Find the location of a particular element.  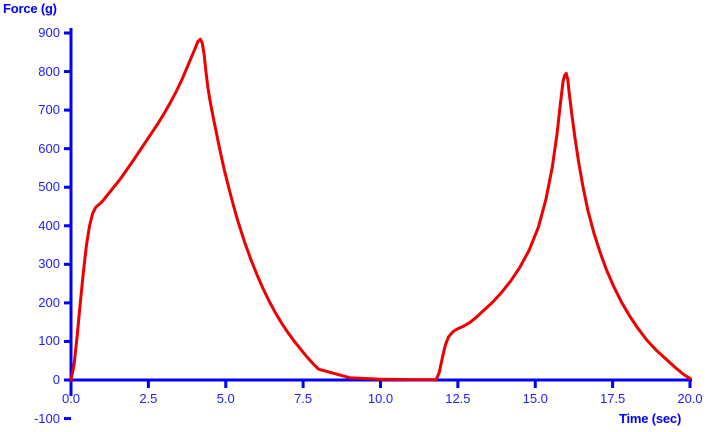

y-axis-title: Force (g) is located at coordinates (30, 8).